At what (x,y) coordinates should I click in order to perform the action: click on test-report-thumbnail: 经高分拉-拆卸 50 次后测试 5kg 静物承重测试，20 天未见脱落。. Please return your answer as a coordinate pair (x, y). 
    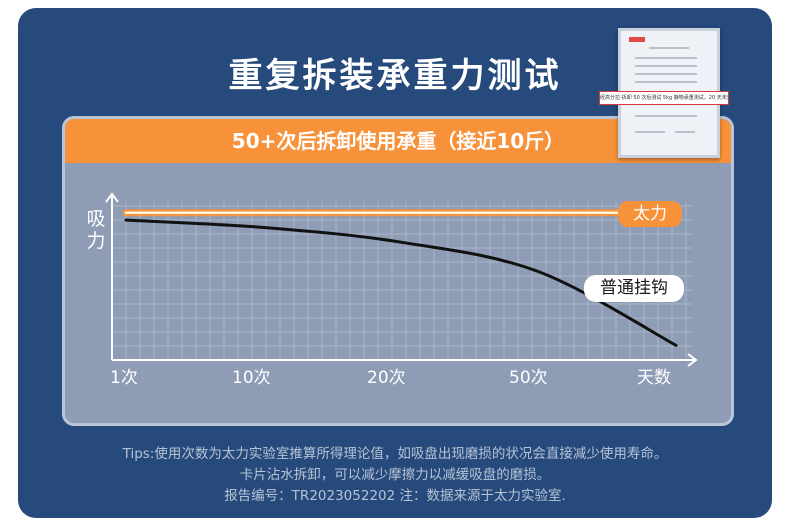
    Looking at the image, I should click on (664, 93).